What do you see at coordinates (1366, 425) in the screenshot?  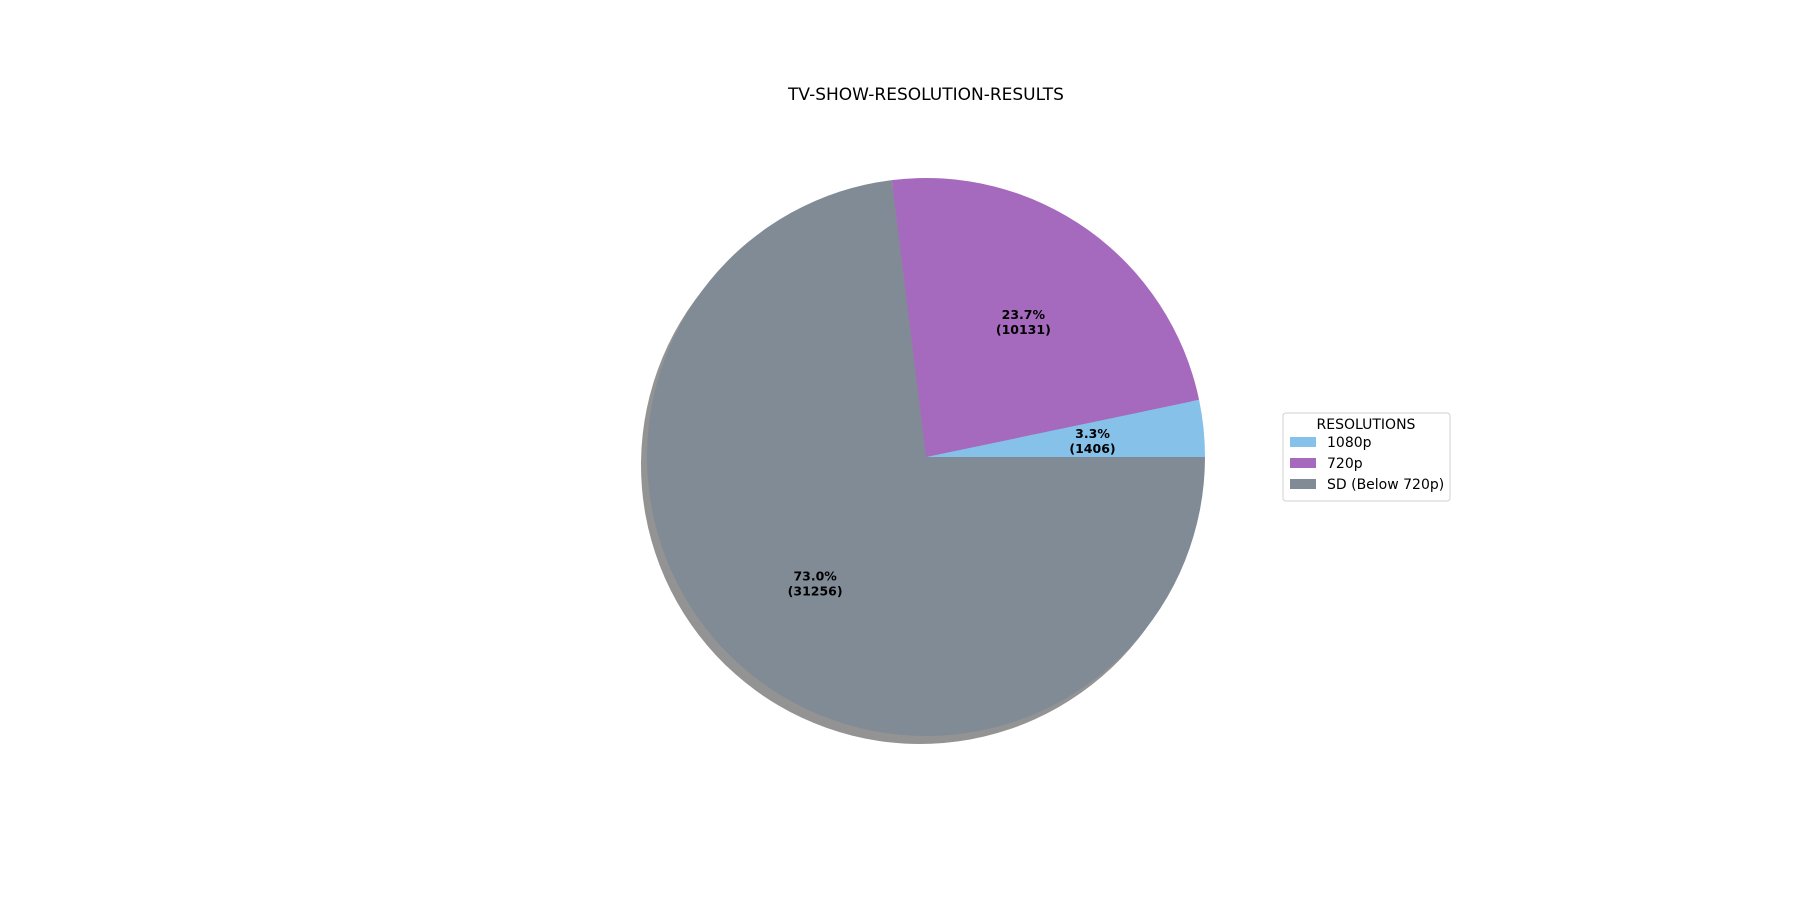 I see `legend-title: RESOLUTIONS` at bounding box center [1366, 425].